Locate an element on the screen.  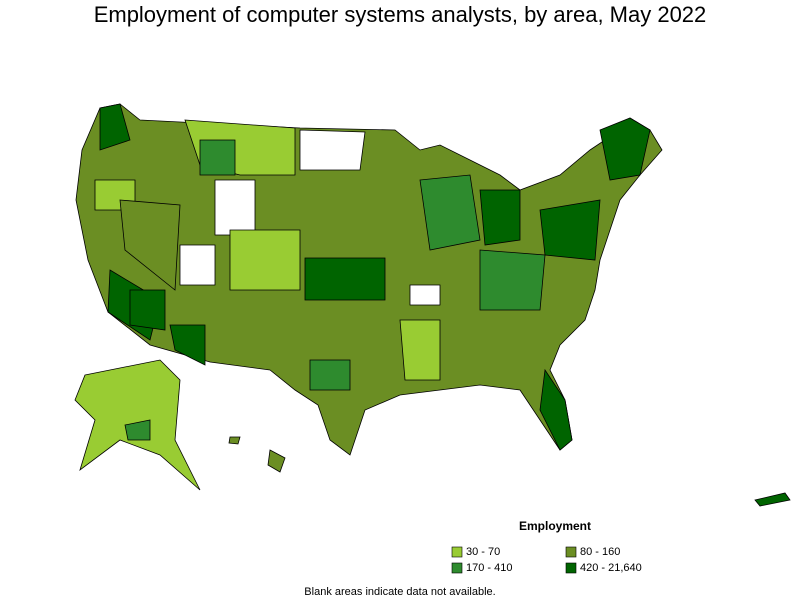
footnote: Blank areas indicate data not available. is located at coordinates (399, 592).